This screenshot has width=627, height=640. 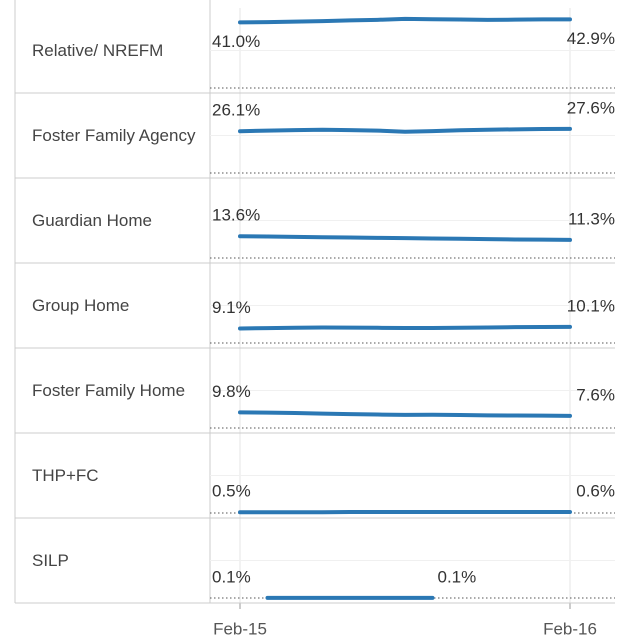 What do you see at coordinates (591, 305) in the screenshot?
I see `value-label: 10.1%` at bounding box center [591, 305].